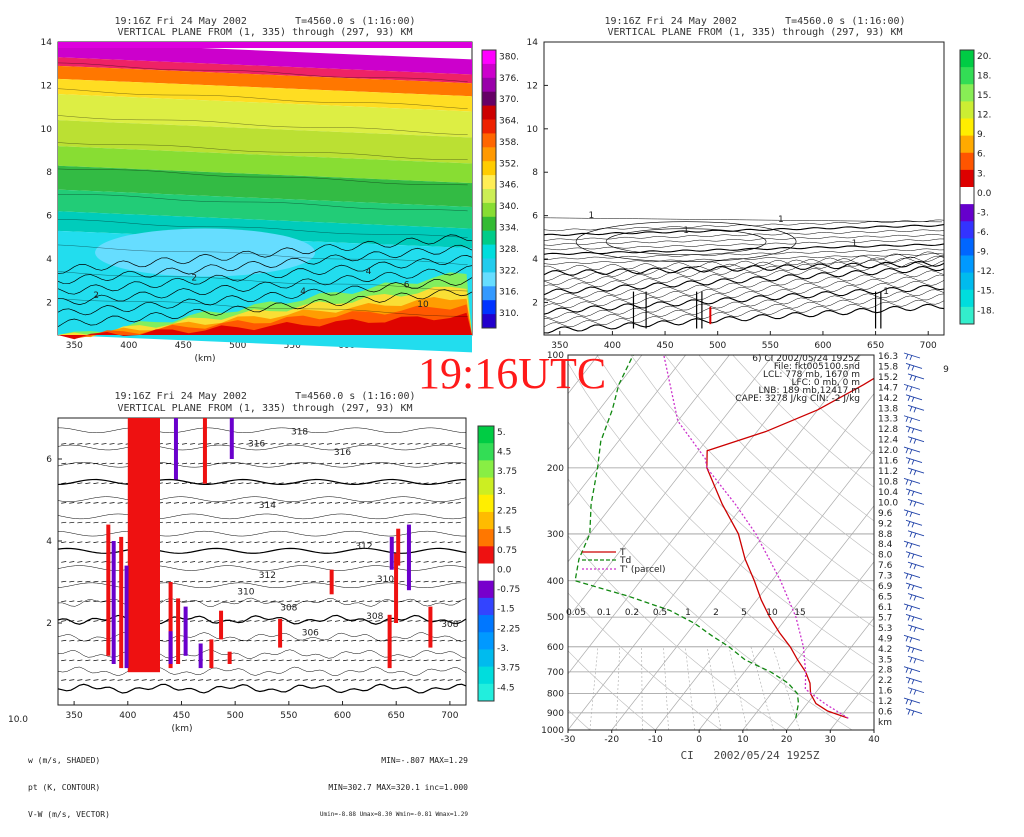  Describe the element at coordinates (806, 359) in the screenshot. I see `sounding-info: 6) CI 2002/05/24 1925Z` at that location.